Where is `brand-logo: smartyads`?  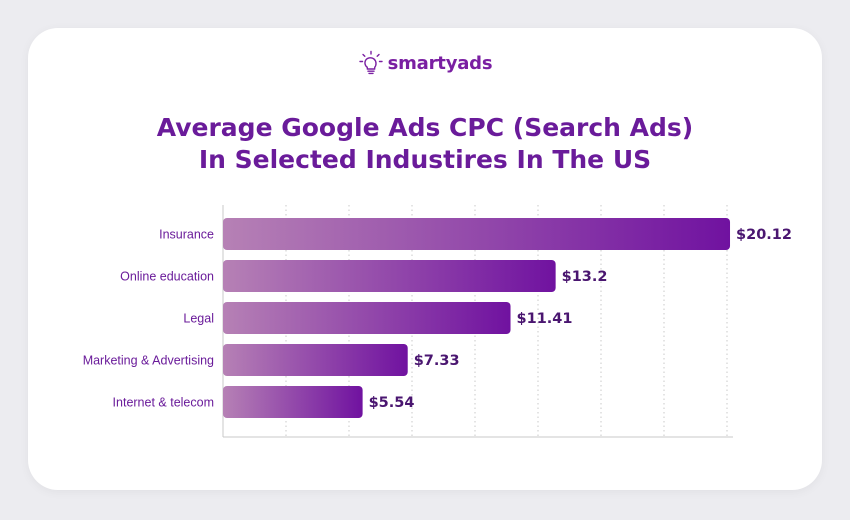 brand-logo: smartyads is located at coordinates (425, 63).